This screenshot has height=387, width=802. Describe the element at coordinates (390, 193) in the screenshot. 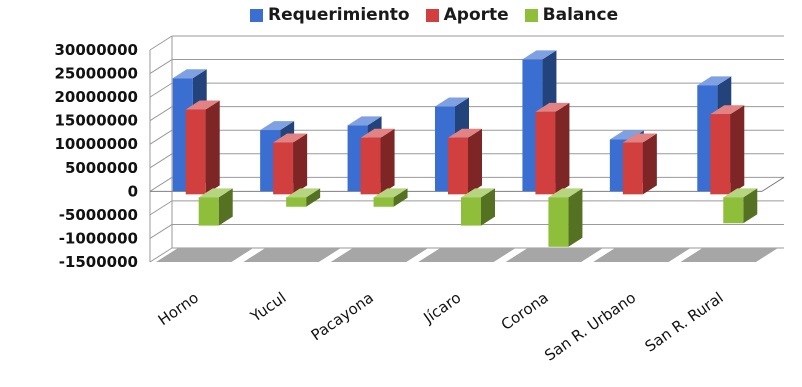

I see `bar-balance-2-top` at that location.